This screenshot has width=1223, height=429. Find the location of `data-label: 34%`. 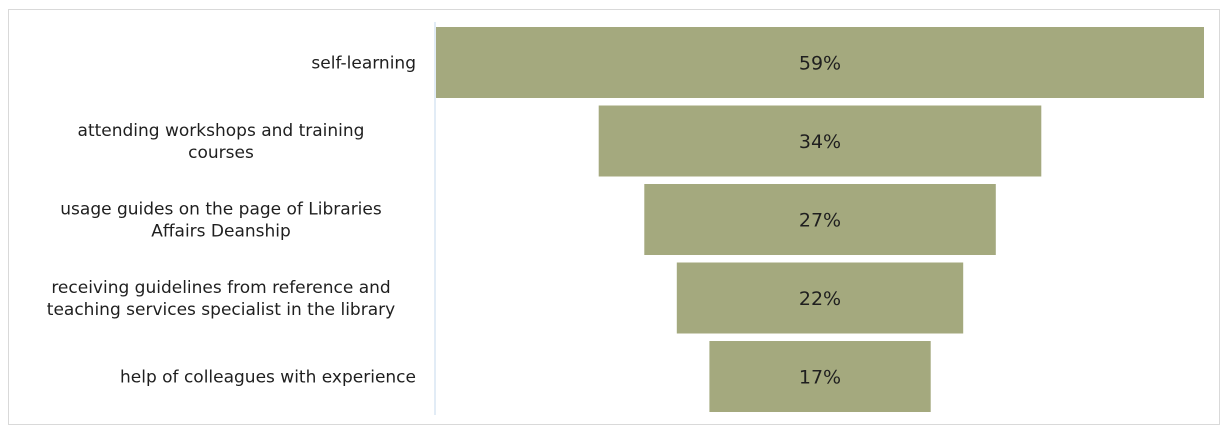

data-label: 34% is located at coordinates (820, 142).